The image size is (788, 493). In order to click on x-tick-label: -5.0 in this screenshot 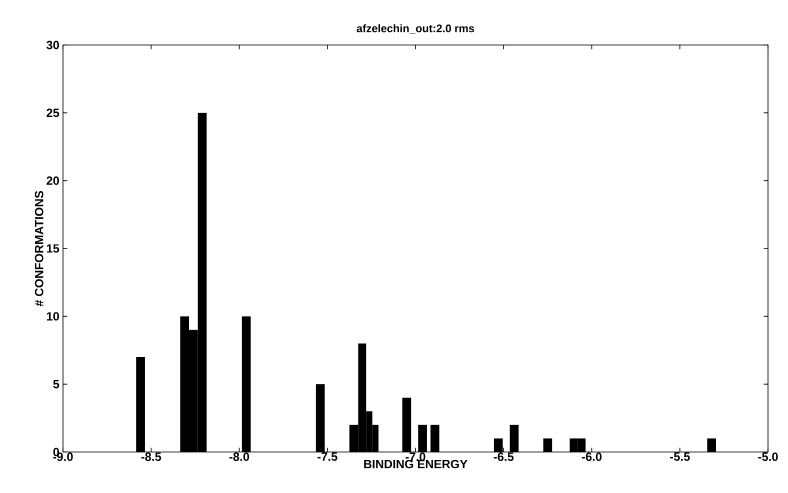, I will do `click(768, 456)`.